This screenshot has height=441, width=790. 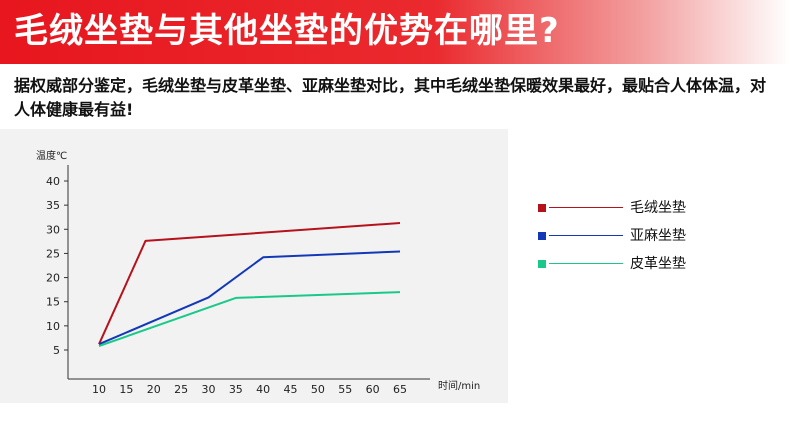 I want to click on x-tick-label: 55, so click(x=345, y=389).